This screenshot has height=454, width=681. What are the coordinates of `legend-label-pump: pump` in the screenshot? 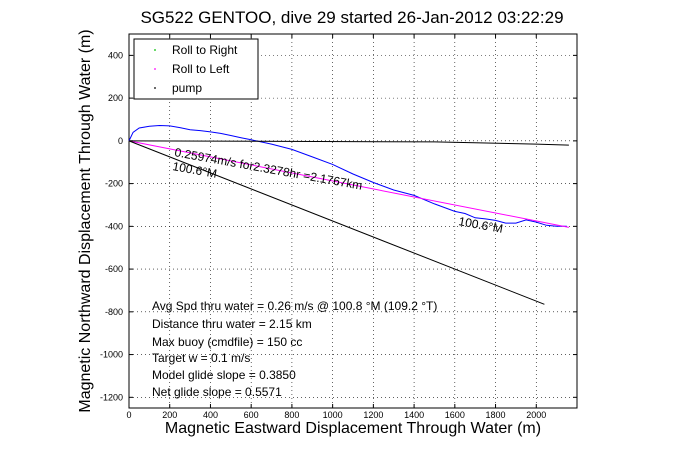 It's located at (187, 88).